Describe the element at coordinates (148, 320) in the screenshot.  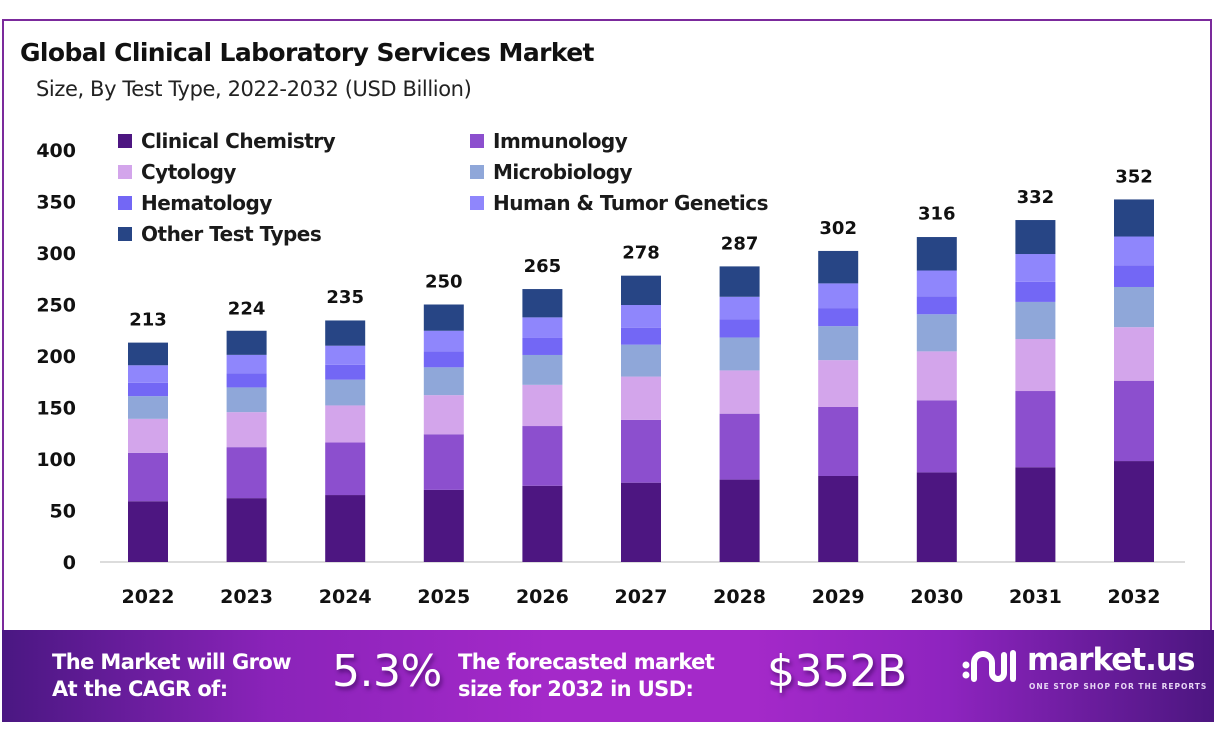
I see `total-label: 213` at that location.